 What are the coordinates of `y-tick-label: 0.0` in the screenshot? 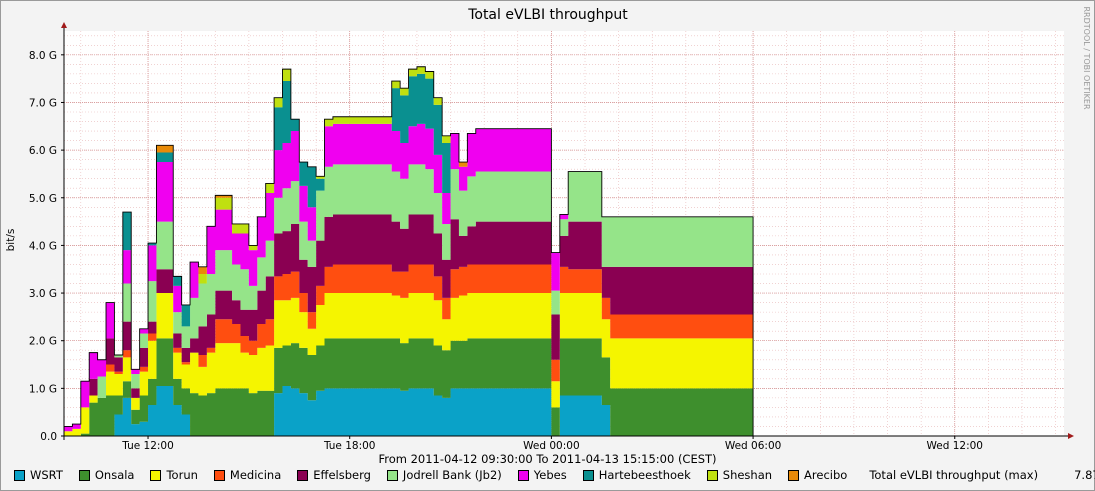 It's located at (48, 437).